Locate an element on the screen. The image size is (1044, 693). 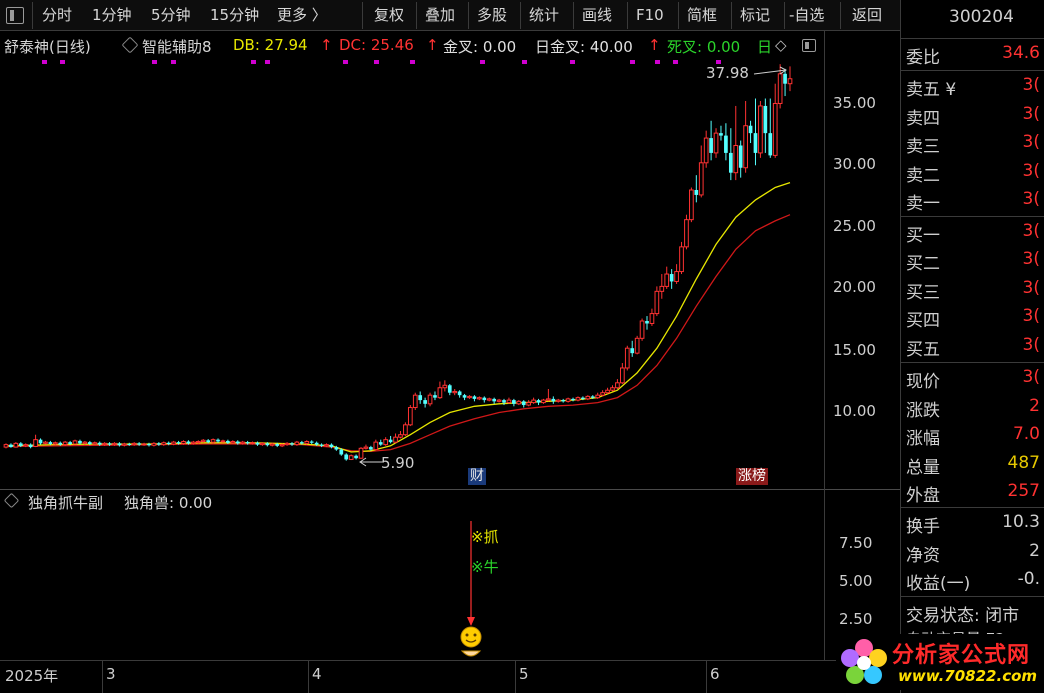
chart-title: 舒泰神(日线) is located at coordinates (47, 47).